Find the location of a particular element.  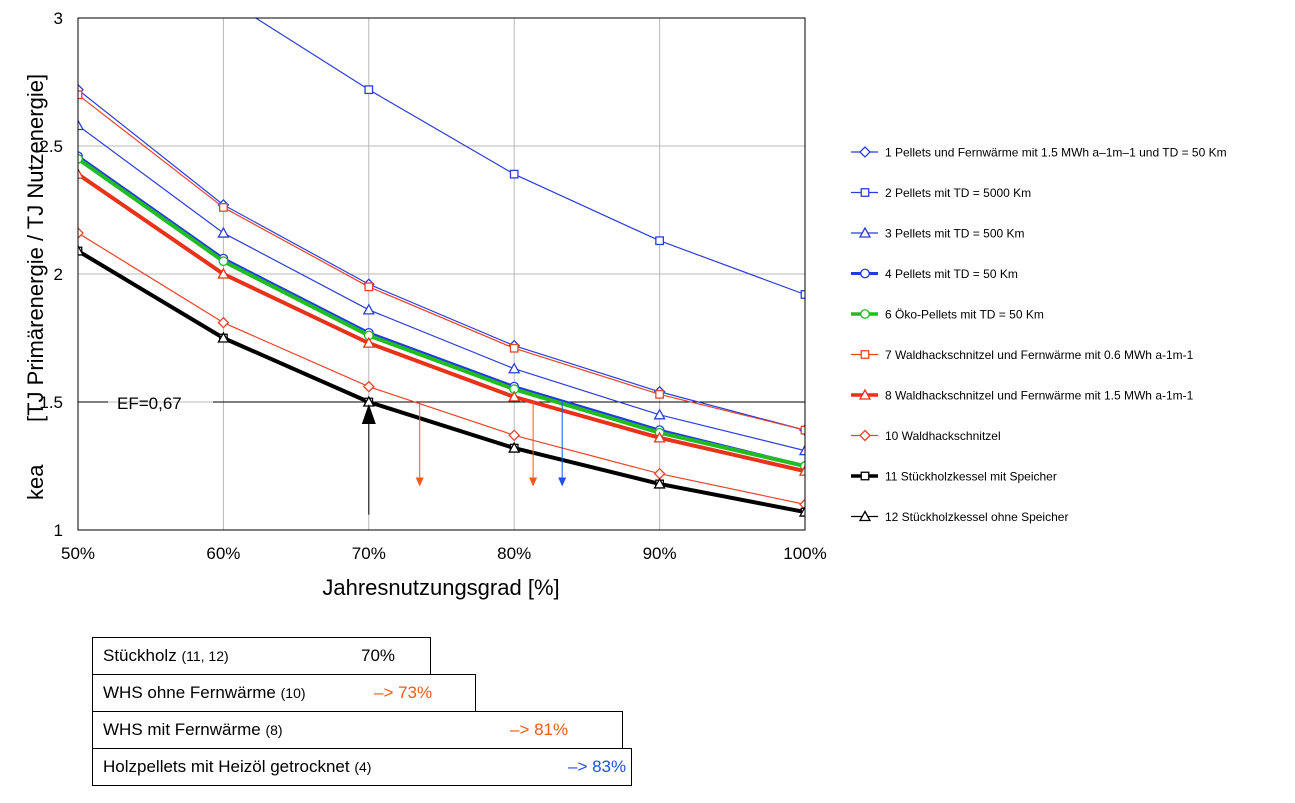

summary-row-name: Stückholz (11, 12) is located at coordinates (166, 656).